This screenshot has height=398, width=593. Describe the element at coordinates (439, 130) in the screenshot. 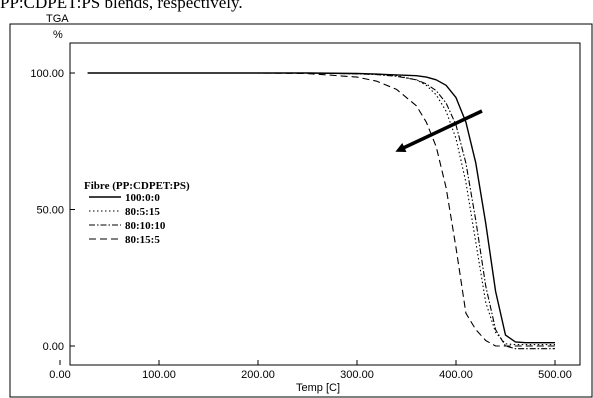

I see `trend-arrow` at that location.